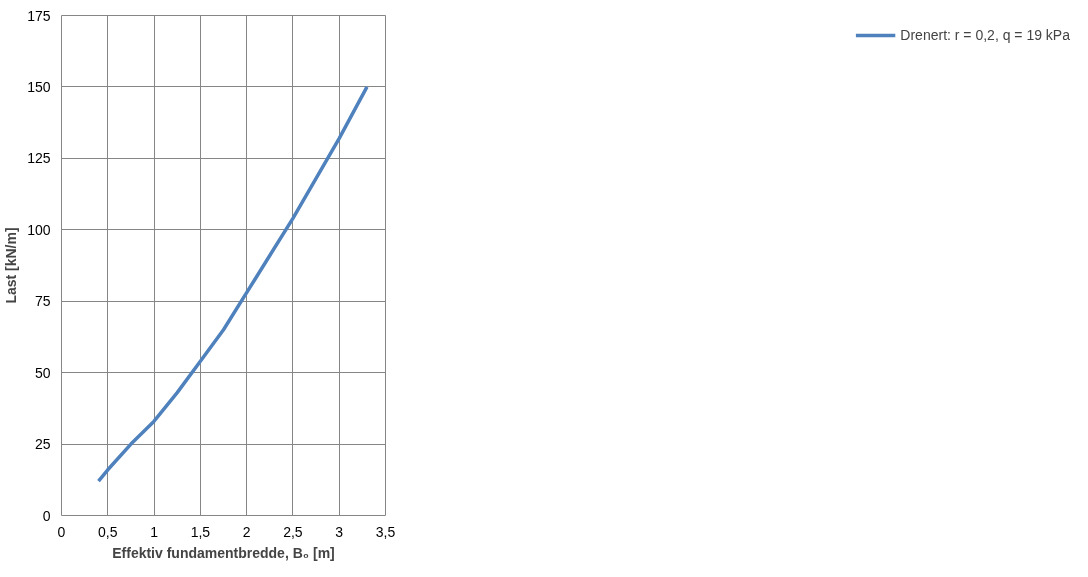  I want to click on x-tick-label: 3,5, so click(385, 531).